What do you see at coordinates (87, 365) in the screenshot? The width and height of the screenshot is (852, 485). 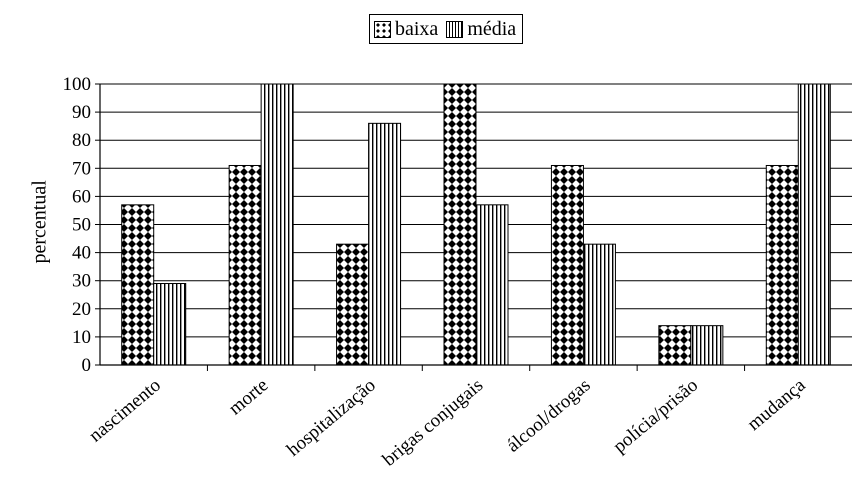 I see `y-tick-label: 0` at bounding box center [87, 365].